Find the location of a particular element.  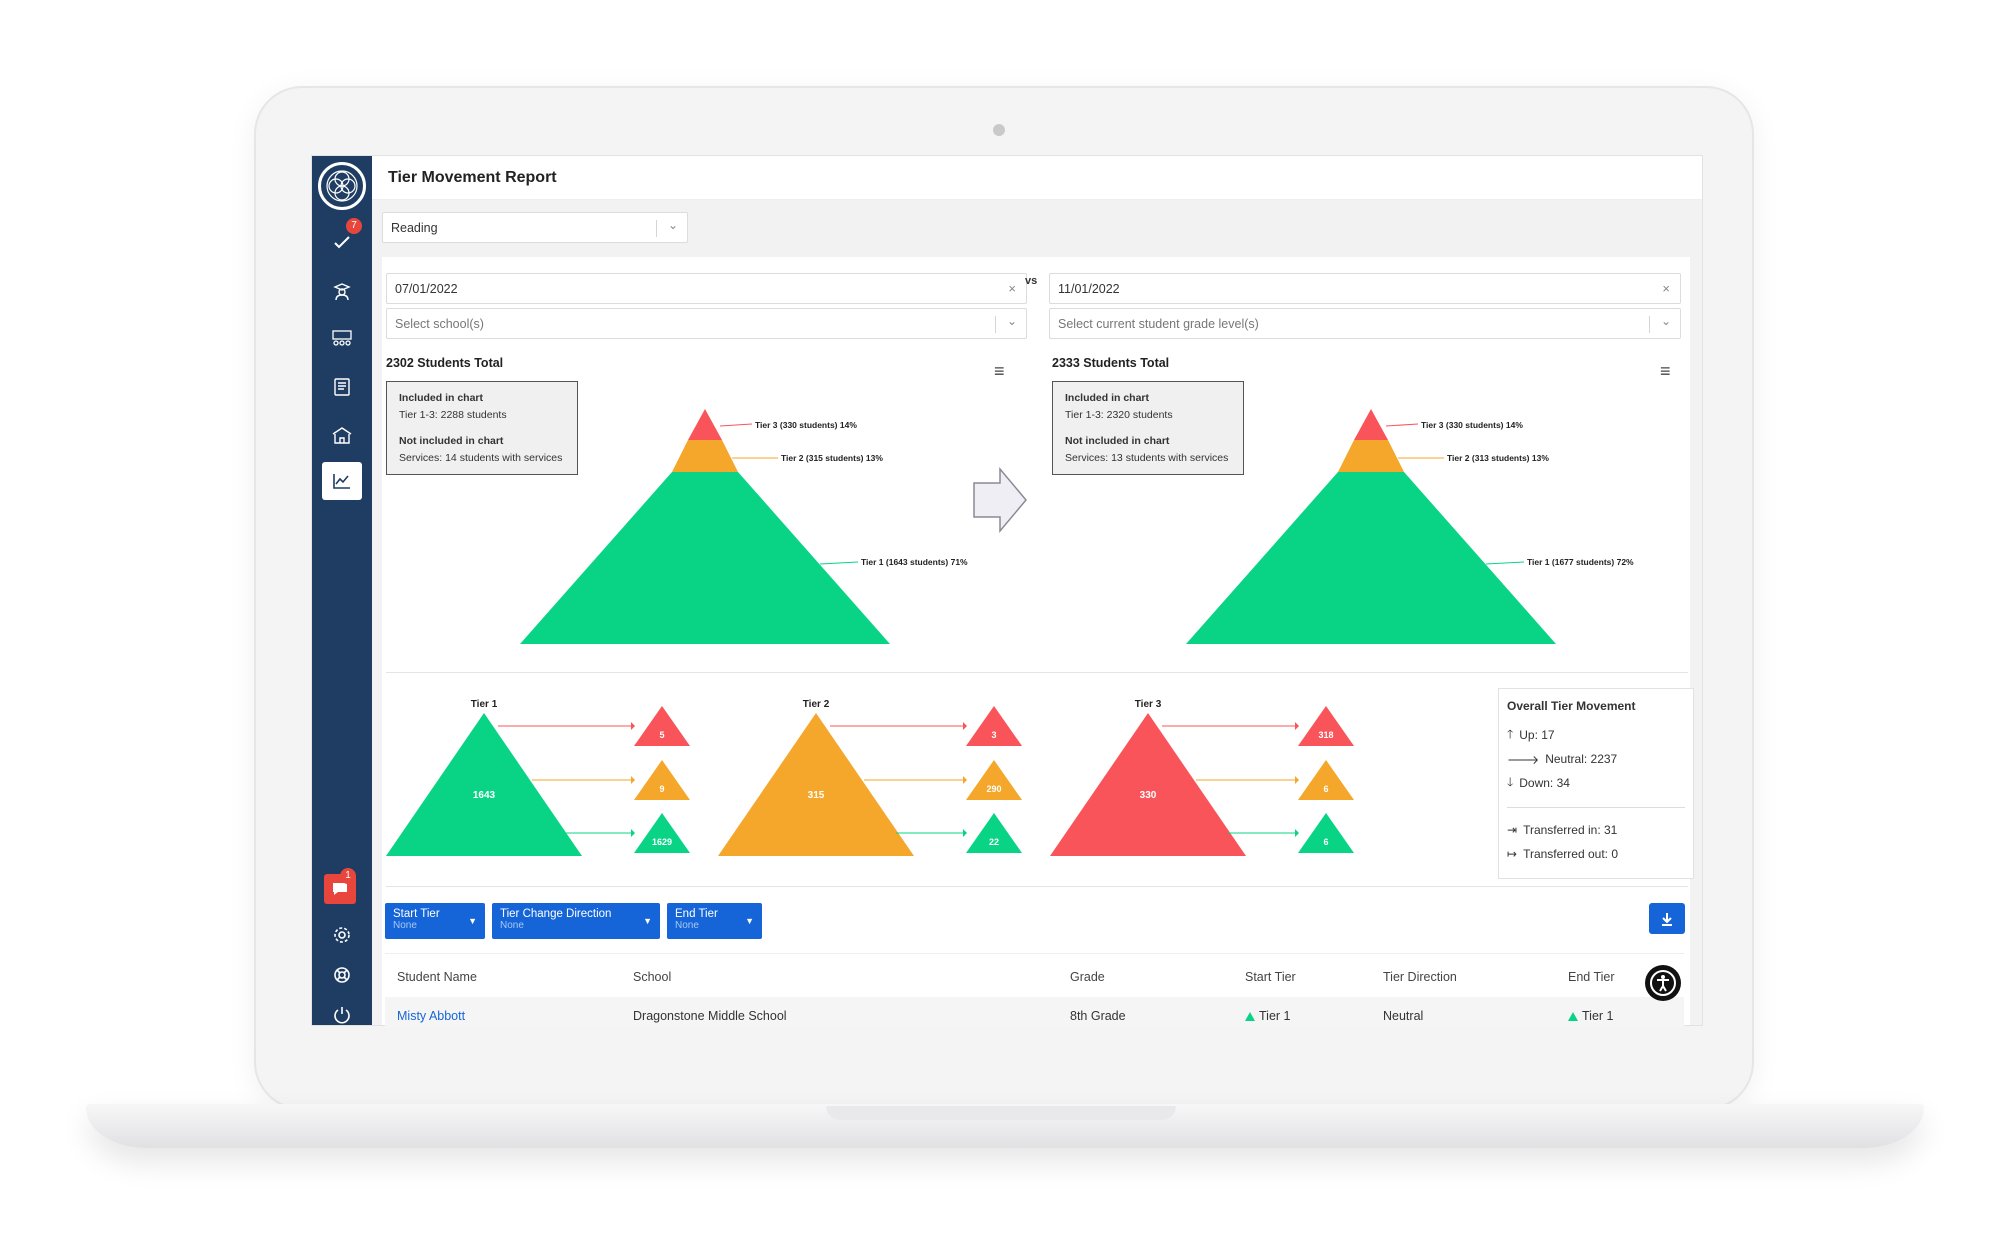

filter-label: Tier Change Direction is located at coordinates (556, 914).